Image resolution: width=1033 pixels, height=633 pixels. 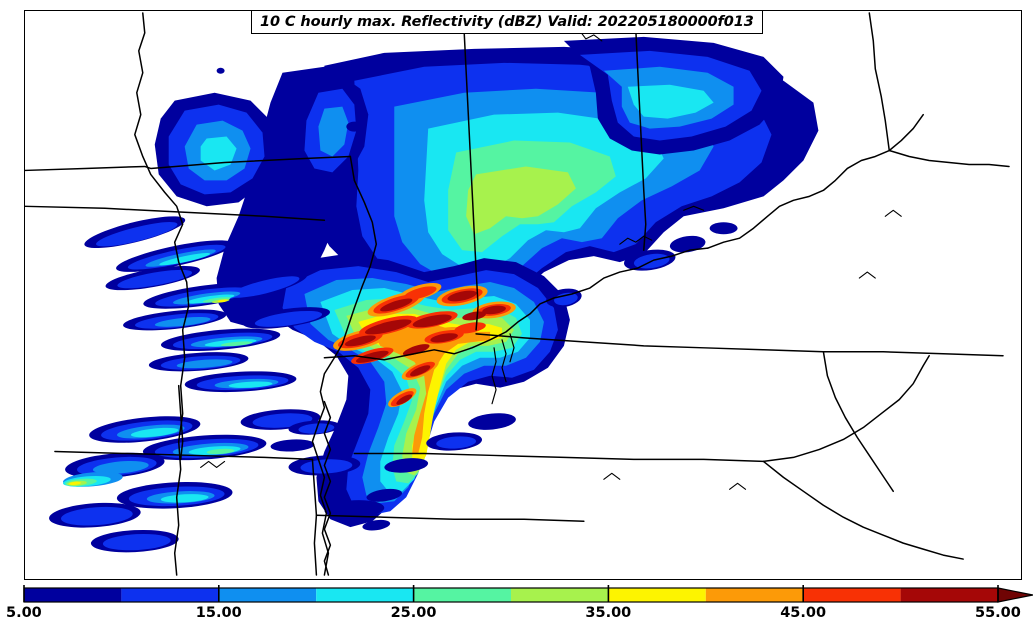 What do you see at coordinates (516, 609) in the screenshot?
I see `colorbar: 5.00 15.00 25.00 35.00 45.00 55.00` at bounding box center [516, 609].